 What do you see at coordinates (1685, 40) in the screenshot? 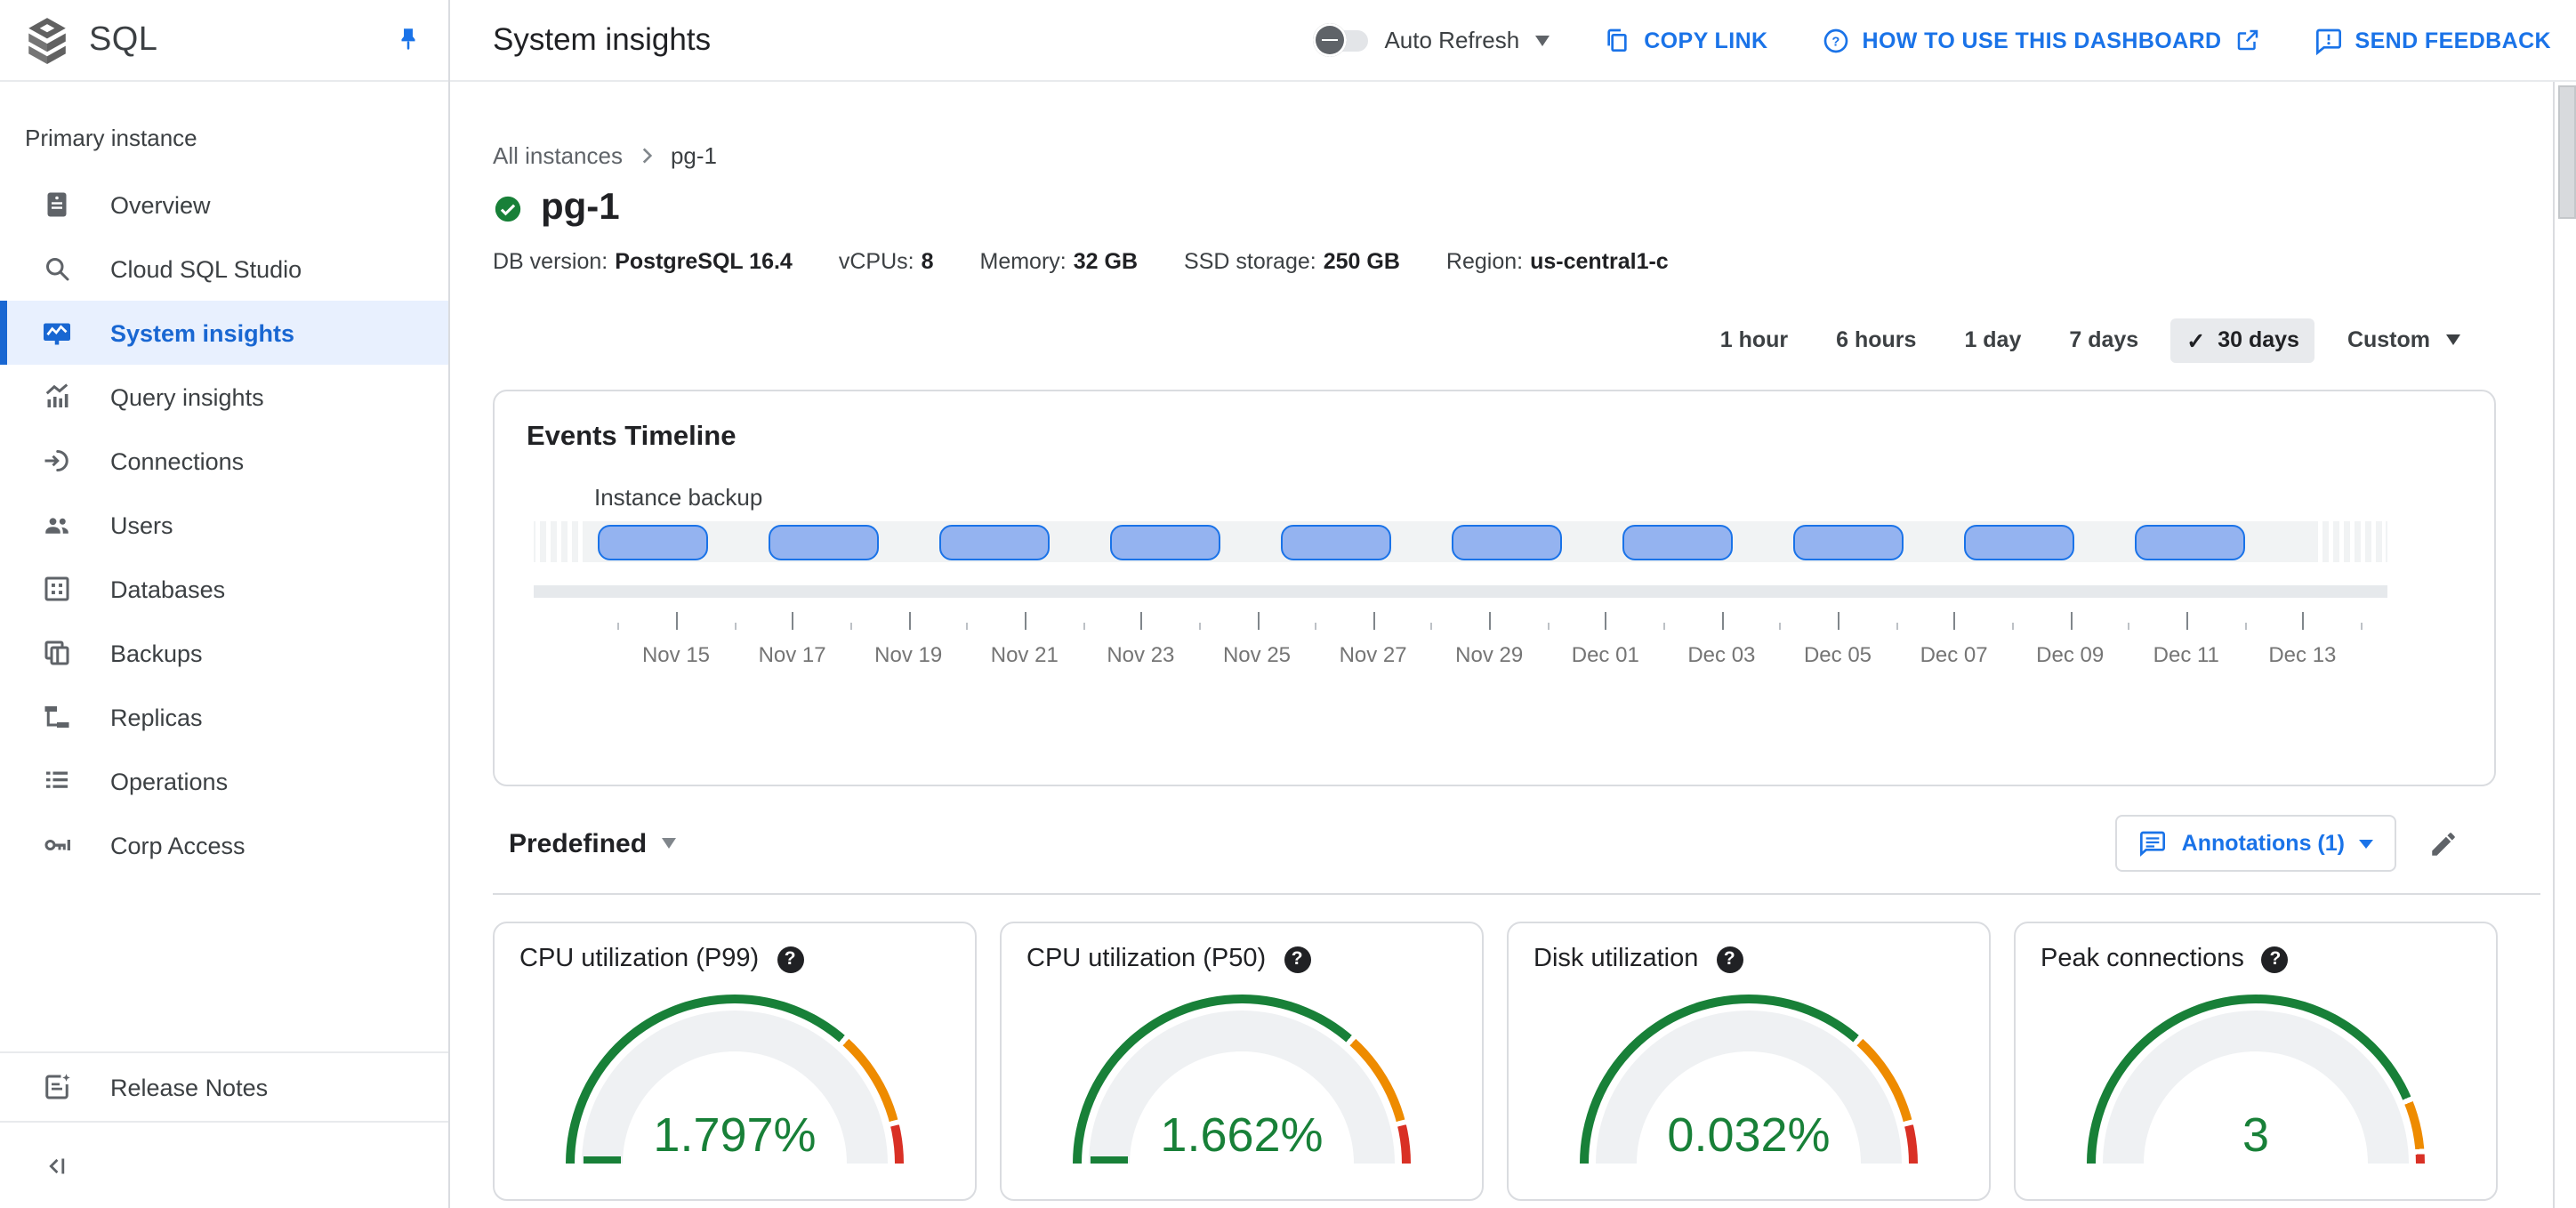
I see `copy-link-button: COPY LINK` at bounding box center [1685, 40].